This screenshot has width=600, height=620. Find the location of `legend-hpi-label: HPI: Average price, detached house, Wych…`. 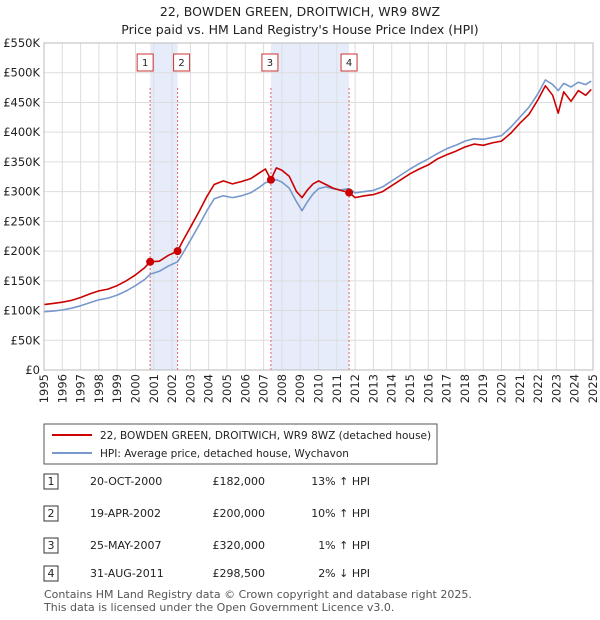

legend-hpi-label: HPI: Average price, detached house, Wych… is located at coordinates (224, 454).